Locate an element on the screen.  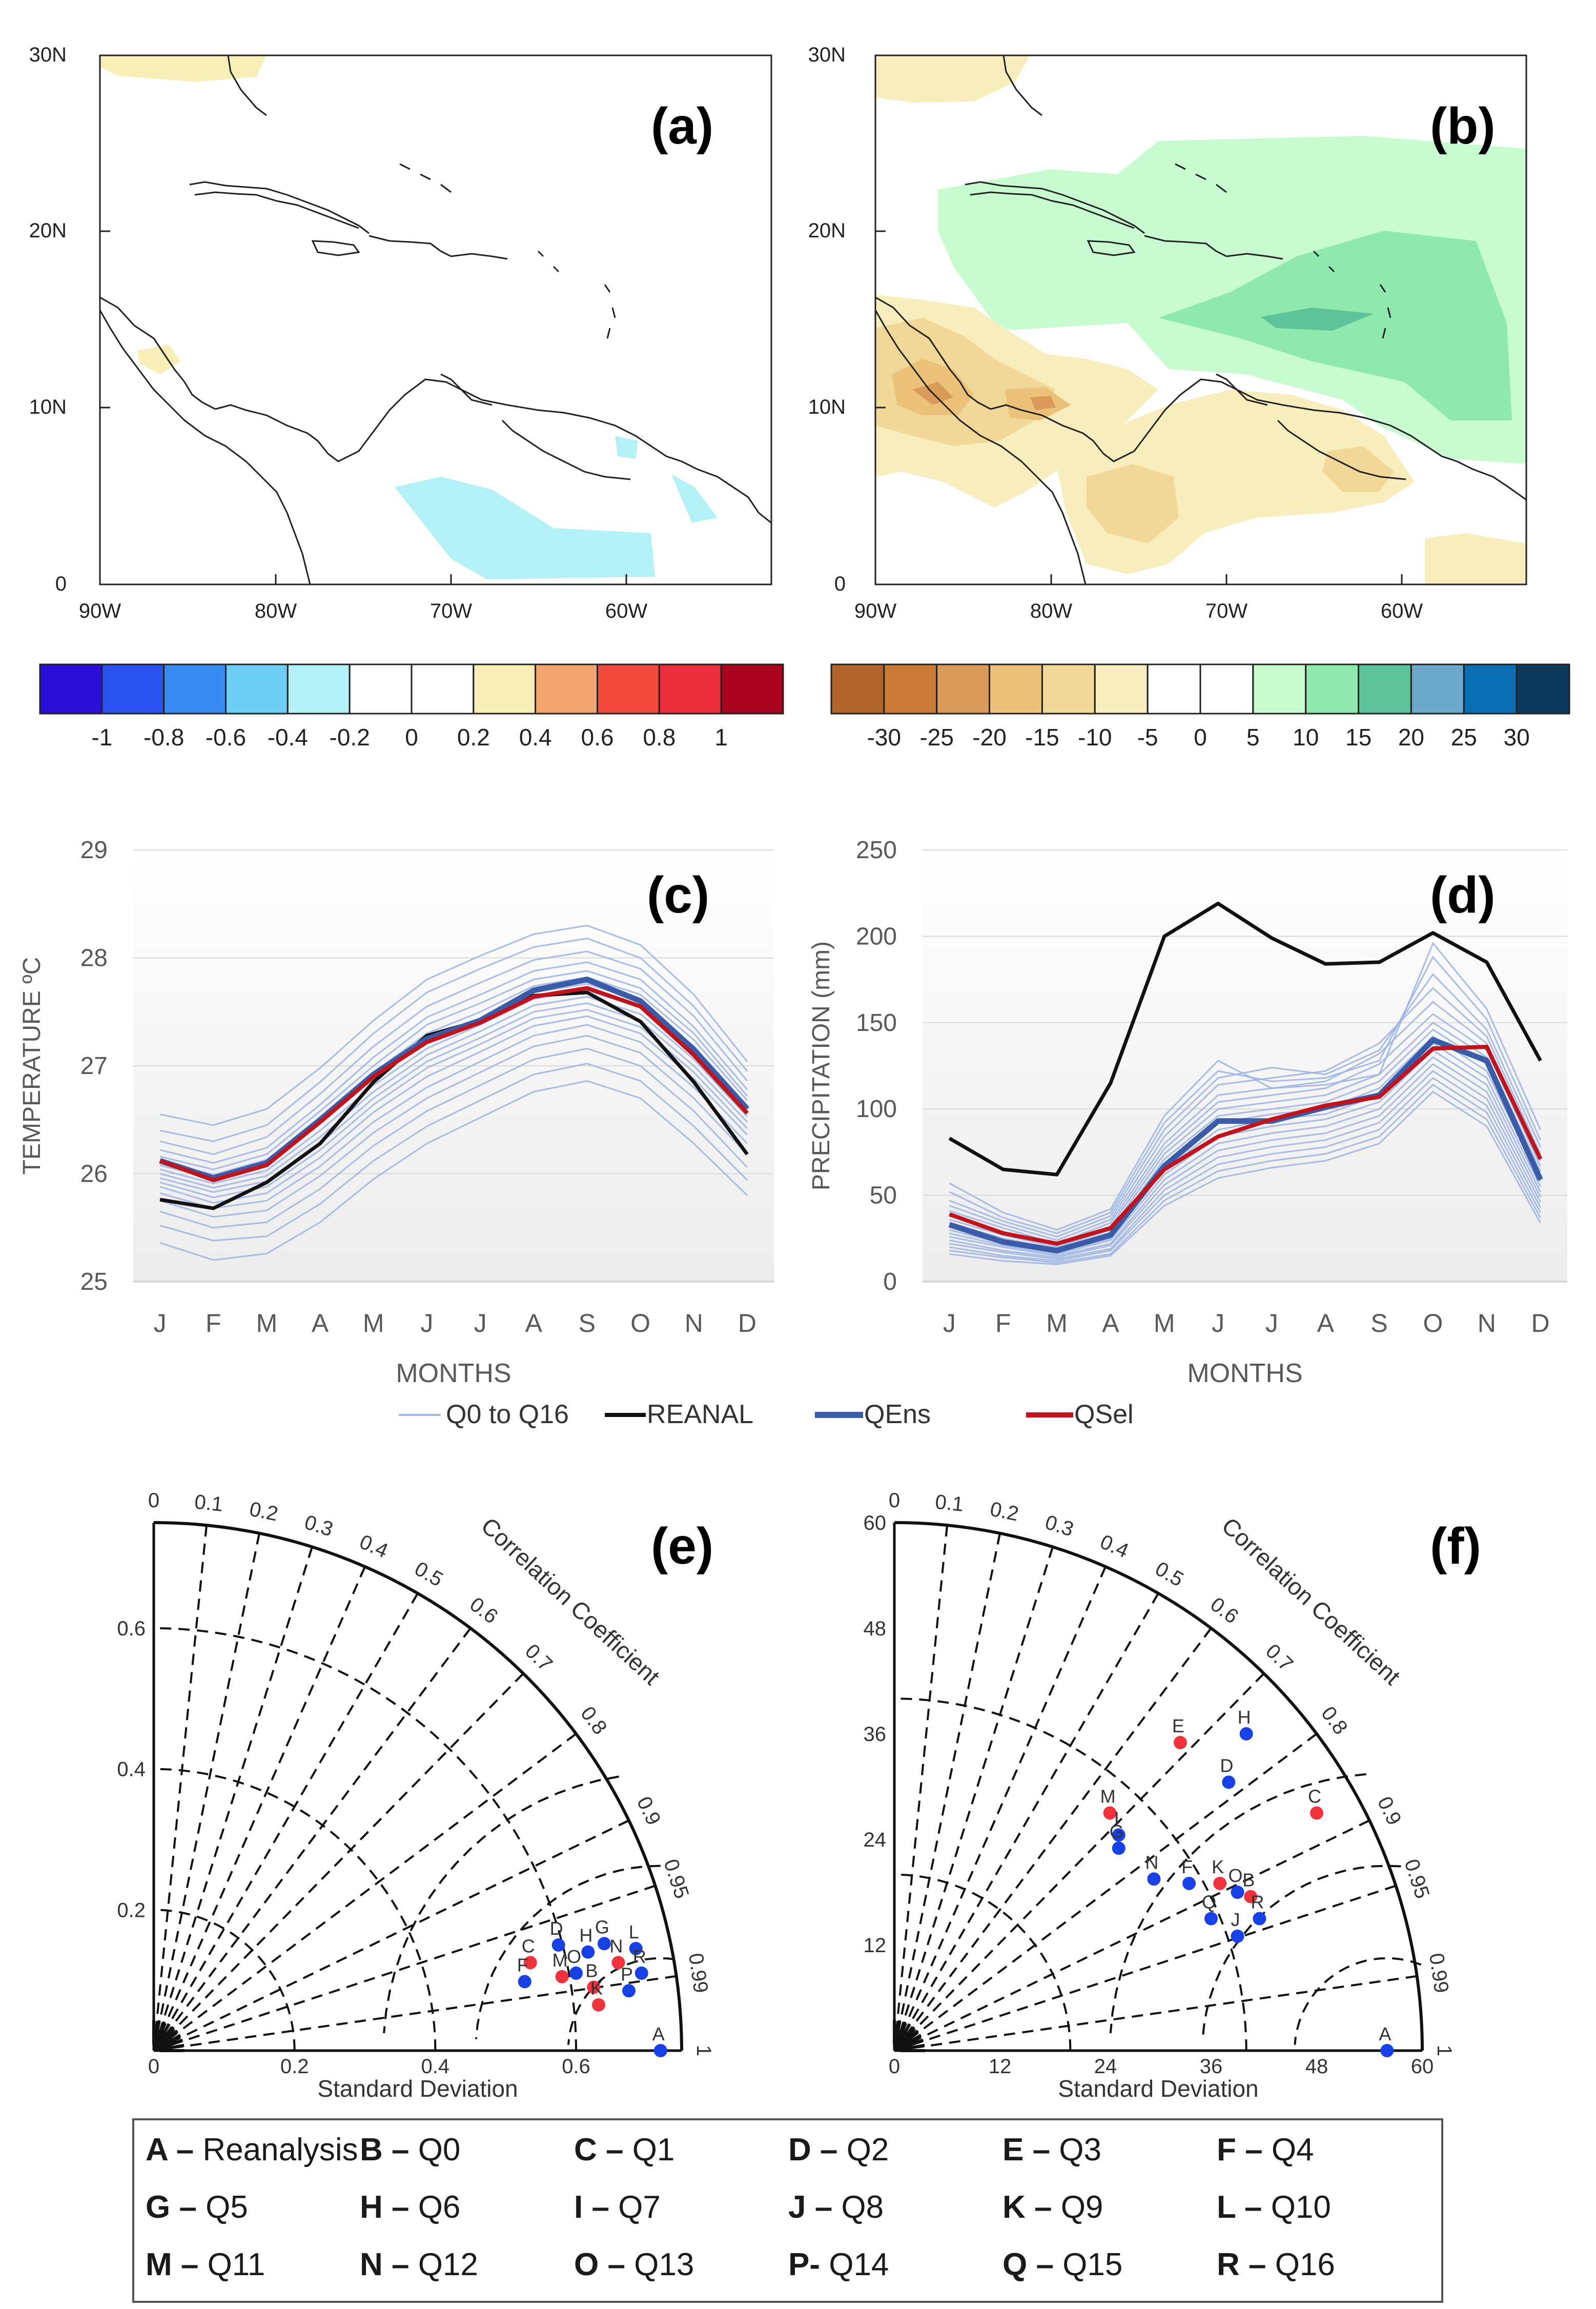
map-b-ticks is located at coordinates (1139, 319).